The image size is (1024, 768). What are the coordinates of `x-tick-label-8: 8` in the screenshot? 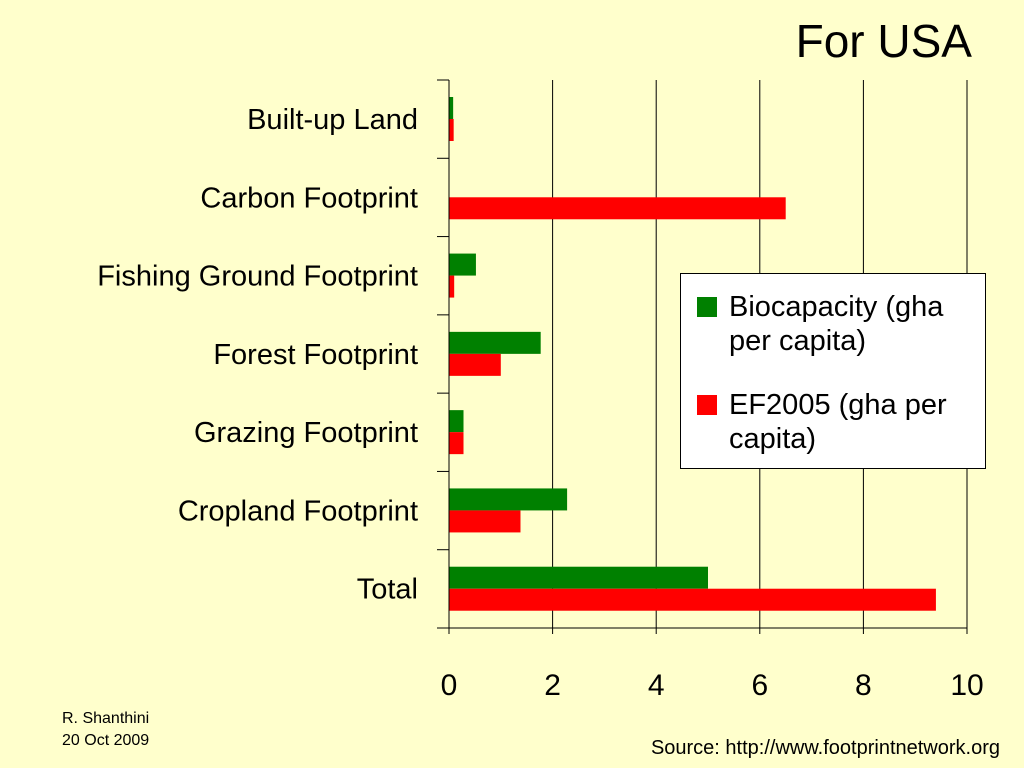 It's located at (863, 685).